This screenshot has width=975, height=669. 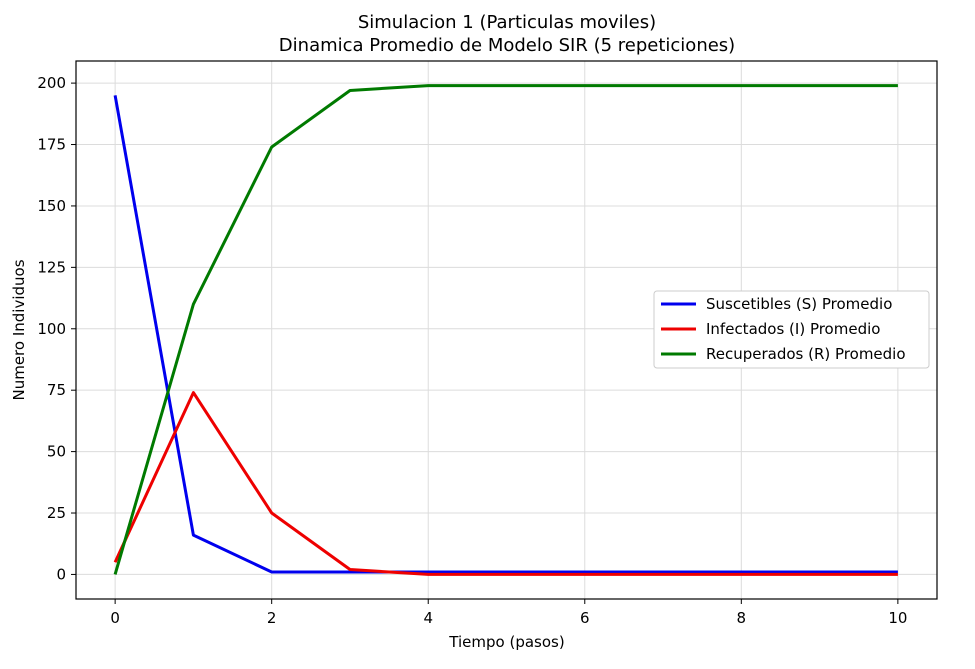 What do you see at coordinates (507, 22) in the screenshot?
I see `chart-title-line-1: Simulacion 1 (Particulas moviles)` at bounding box center [507, 22].